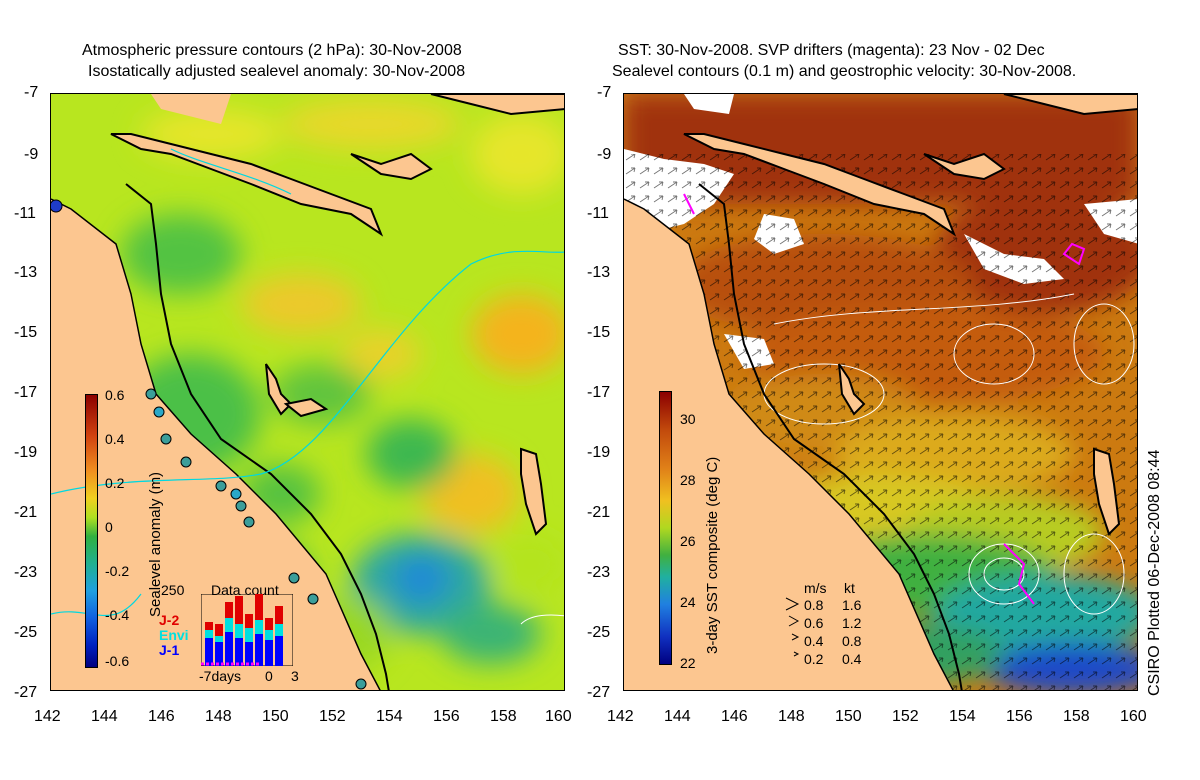 This screenshot has height=780, width=1200. Describe the element at coordinates (115, 483) in the screenshot. I see `sla-tick-2: 0.2` at that location.